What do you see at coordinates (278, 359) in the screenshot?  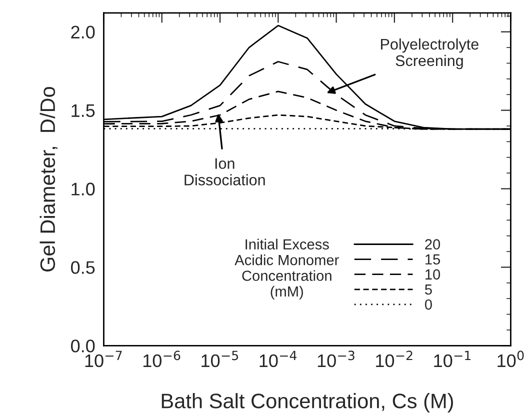 I see `x-tick-label: 10$^{−4}$` at bounding box center [278, 359].